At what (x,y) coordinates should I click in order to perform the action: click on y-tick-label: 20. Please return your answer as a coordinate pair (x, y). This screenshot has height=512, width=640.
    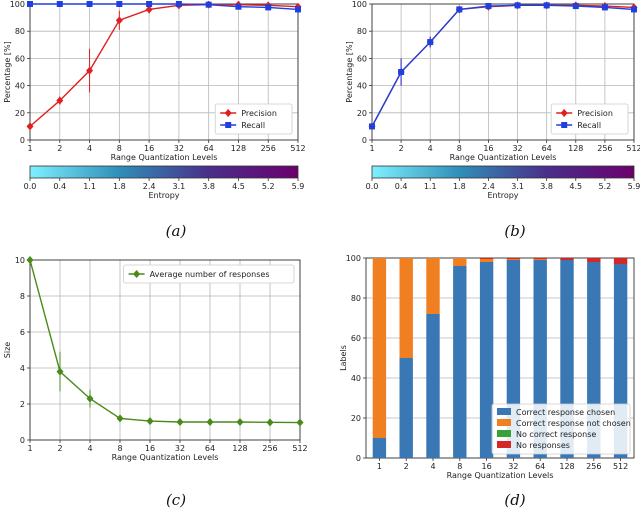
    Looking at the image, I should click on (362, 113).